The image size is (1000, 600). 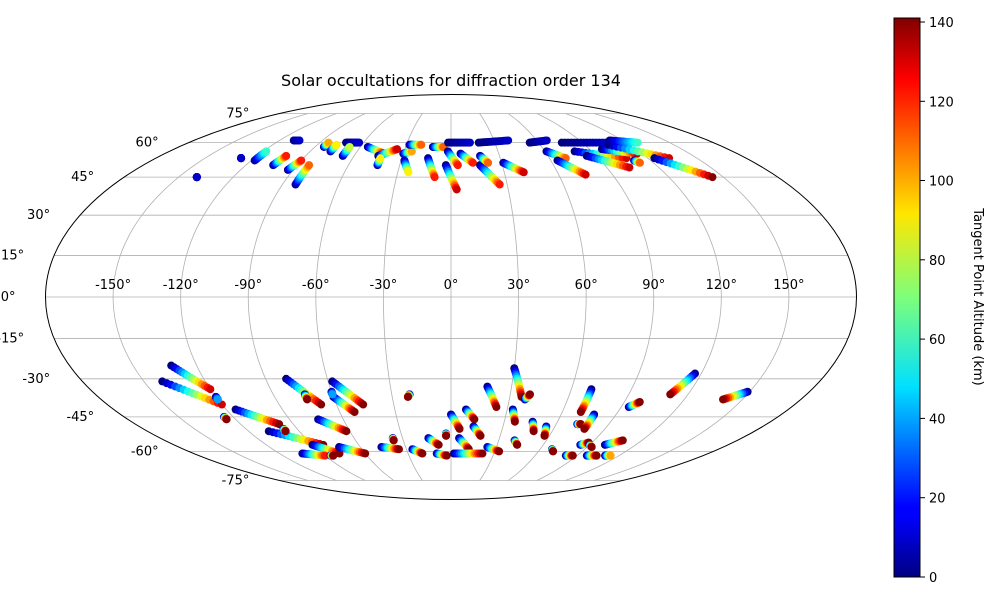 What do you see at coordinates (248, 285) in the screenshot?
I see `longitude-tick-label: -90°` at bounding box center [248, 285].